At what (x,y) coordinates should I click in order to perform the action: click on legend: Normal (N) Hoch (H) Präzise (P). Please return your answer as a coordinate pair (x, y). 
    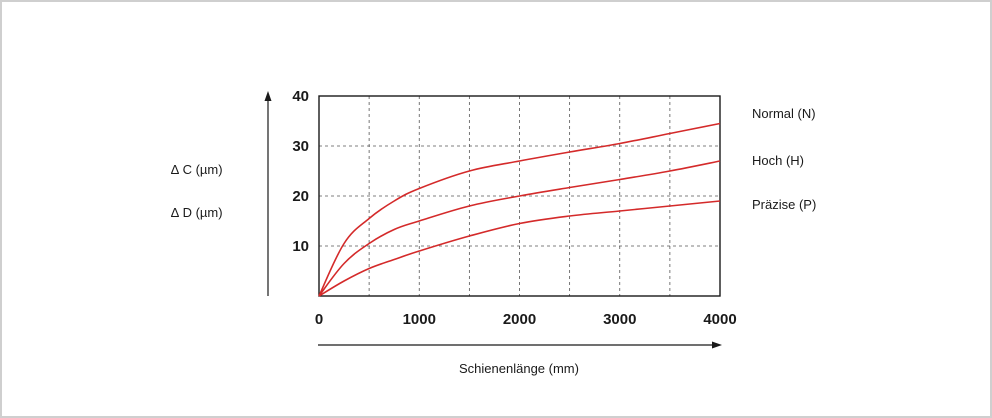
    Looking at the image, I should click on (784, 159).